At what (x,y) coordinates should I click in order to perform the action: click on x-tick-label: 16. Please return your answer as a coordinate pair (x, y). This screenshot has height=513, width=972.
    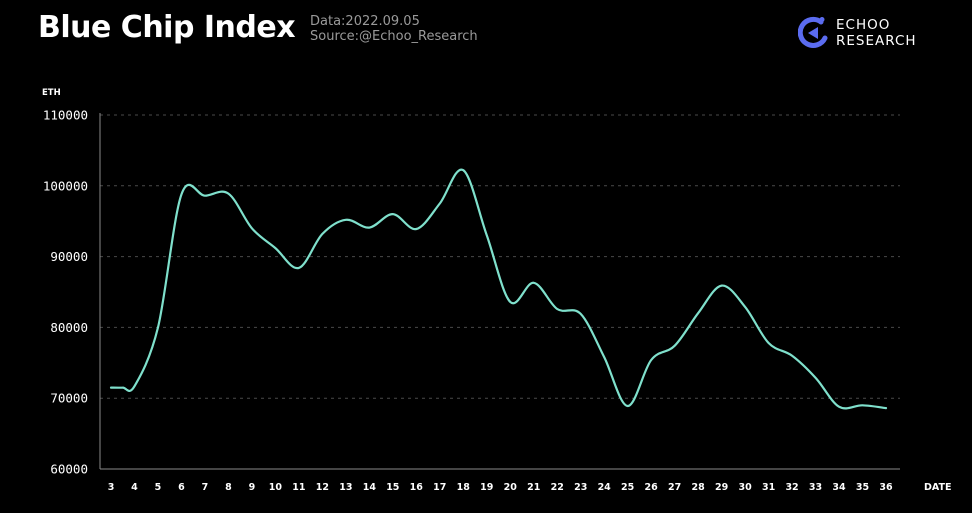
    Looking at the image, I should click on (417, 487).